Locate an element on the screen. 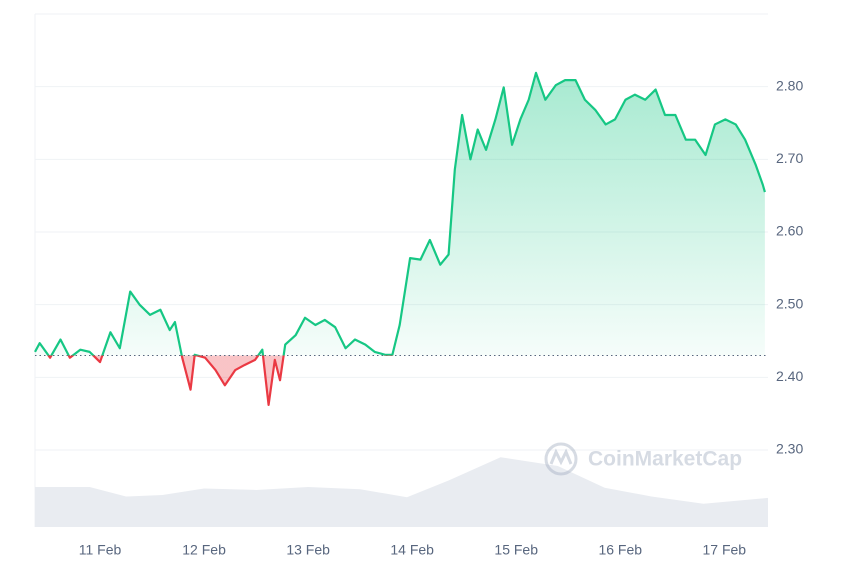 Image resolution: width=860 pixels, height=578 pixels. x-tick-label: 14 Feb is located at coordinates (412, 550).